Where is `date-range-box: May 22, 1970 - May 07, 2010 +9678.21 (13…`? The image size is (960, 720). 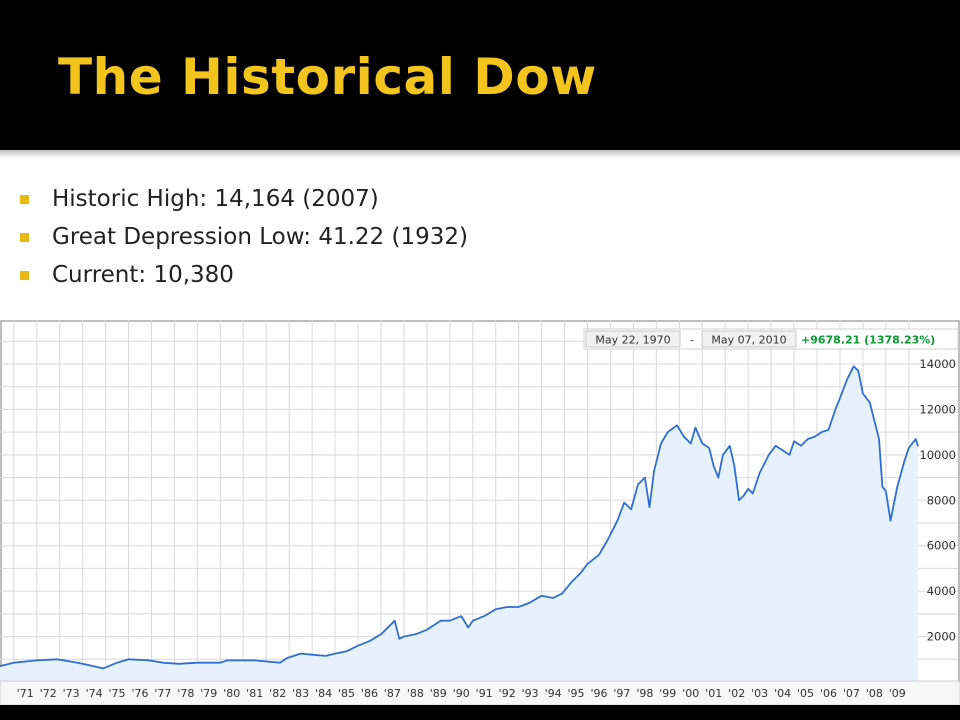
date-range-box: May 22, 1970 - May 07, 2010 +9678.21 (13… is located at coordinates (771, 339).